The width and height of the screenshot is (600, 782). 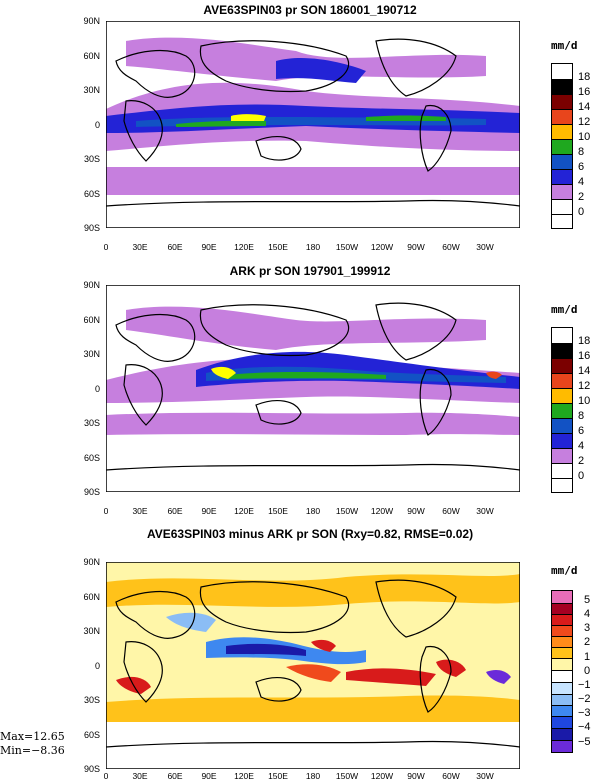 What do you see at coordinates (584, 371) in the screenshot?
I see `colorbar-label: 14` at bounding box center [584, 371].